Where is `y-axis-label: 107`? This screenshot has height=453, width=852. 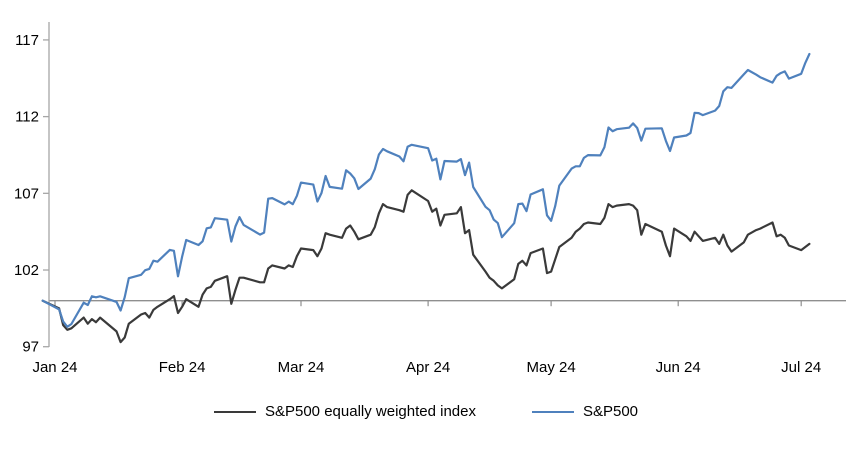
y-axis-label: 107 is located at coordinates (26, 193).